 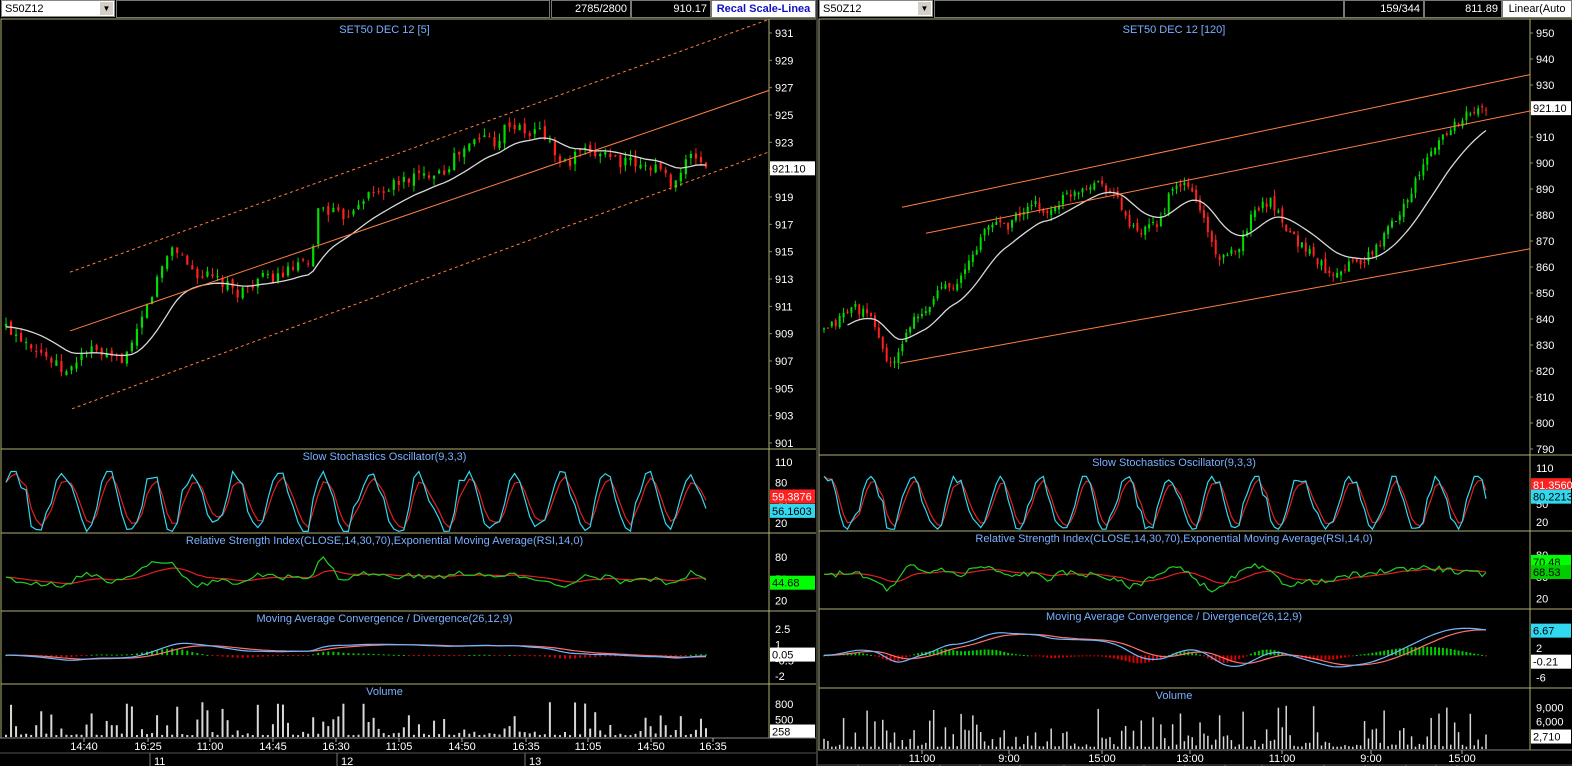 What do you see at coordinates (58, 8) in the screenshot?
I see `left-symbol-select: S50Z12 ▼` at bounding box center [58, 8].